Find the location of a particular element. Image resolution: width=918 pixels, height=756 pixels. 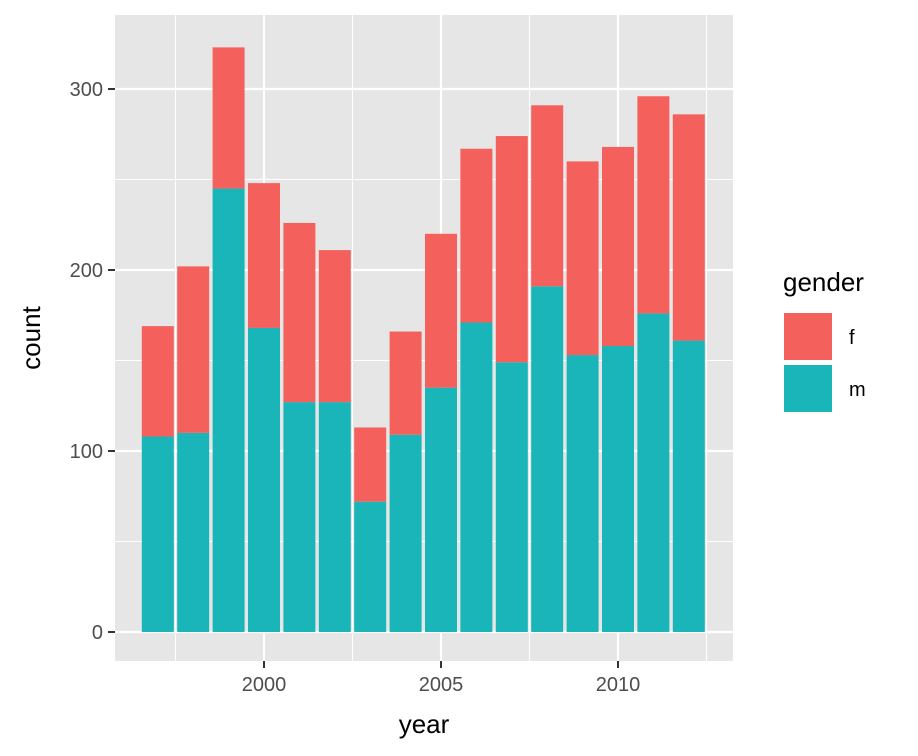

y-tick-label: 0 is located at coordinates (97, 633).